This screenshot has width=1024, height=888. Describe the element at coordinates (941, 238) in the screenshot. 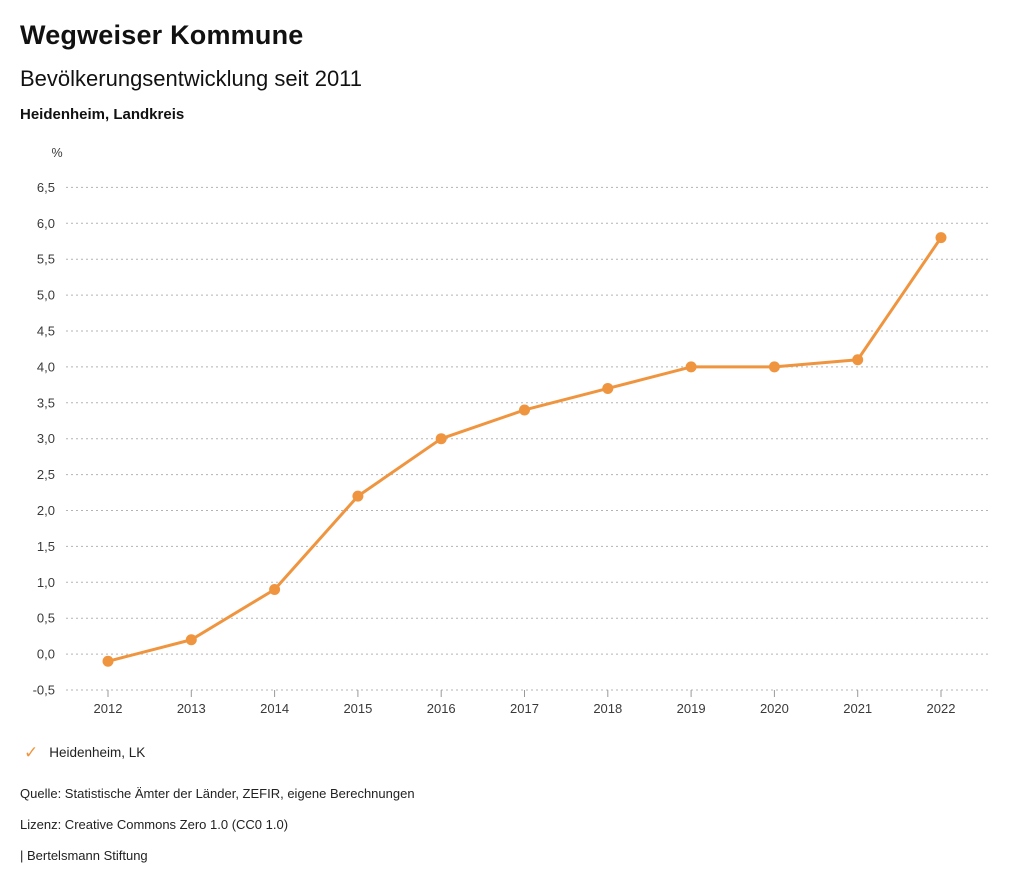

I see `data-point-2022` at that location.